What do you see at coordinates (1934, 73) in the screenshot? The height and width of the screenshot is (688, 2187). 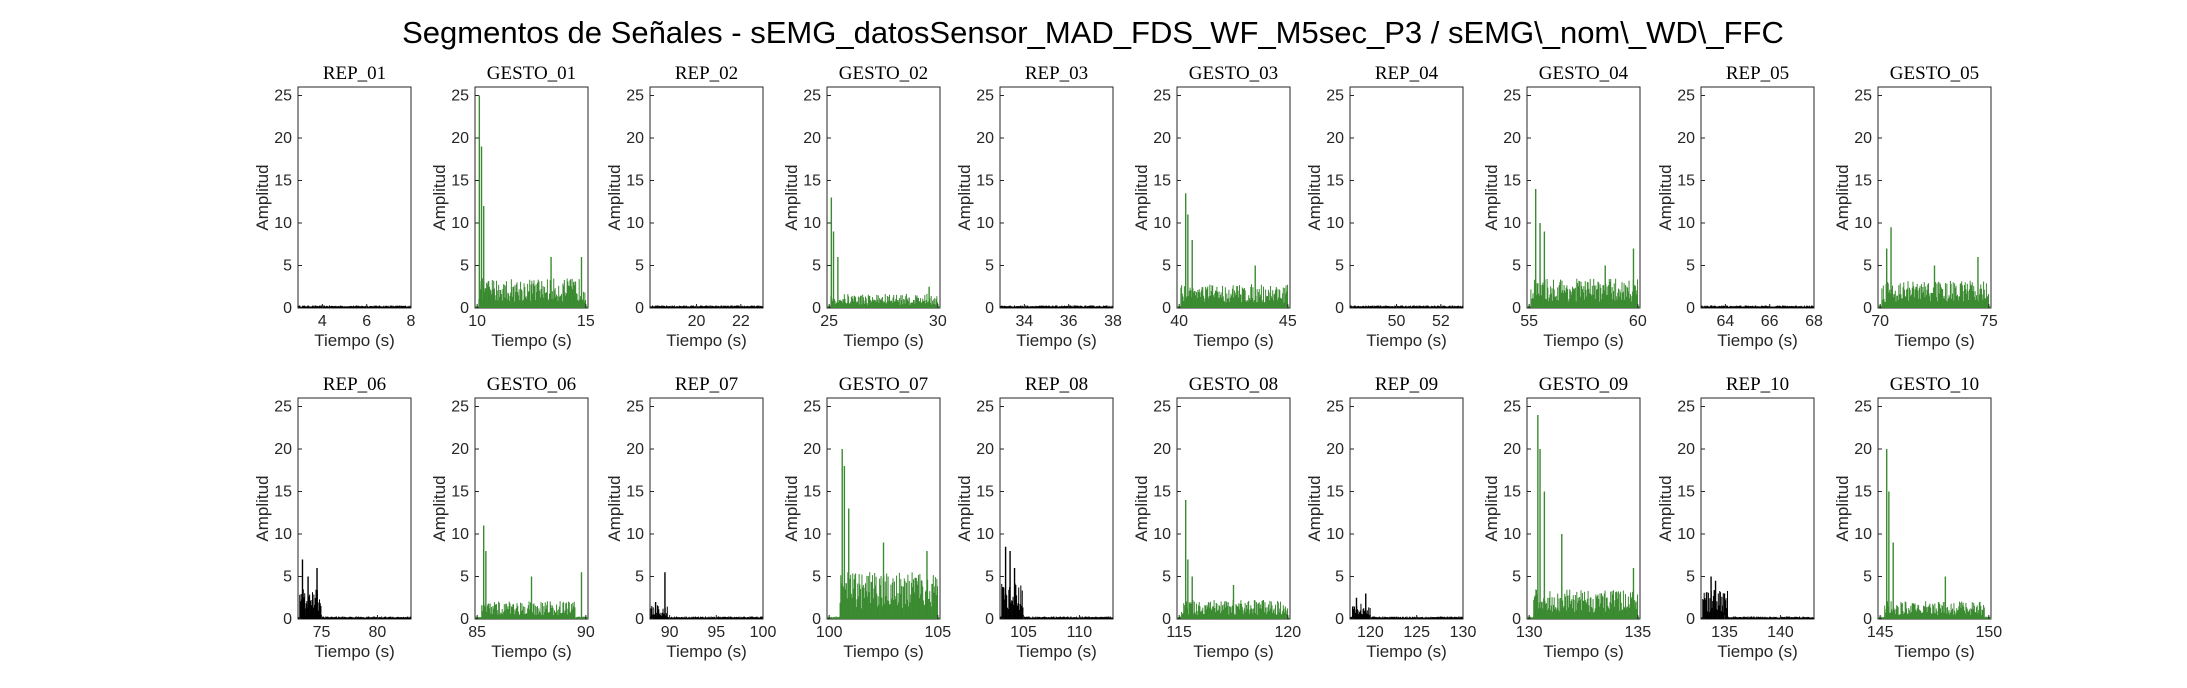 I see `subplot-title: GESTO_05` at bounding box center [1934, 73].